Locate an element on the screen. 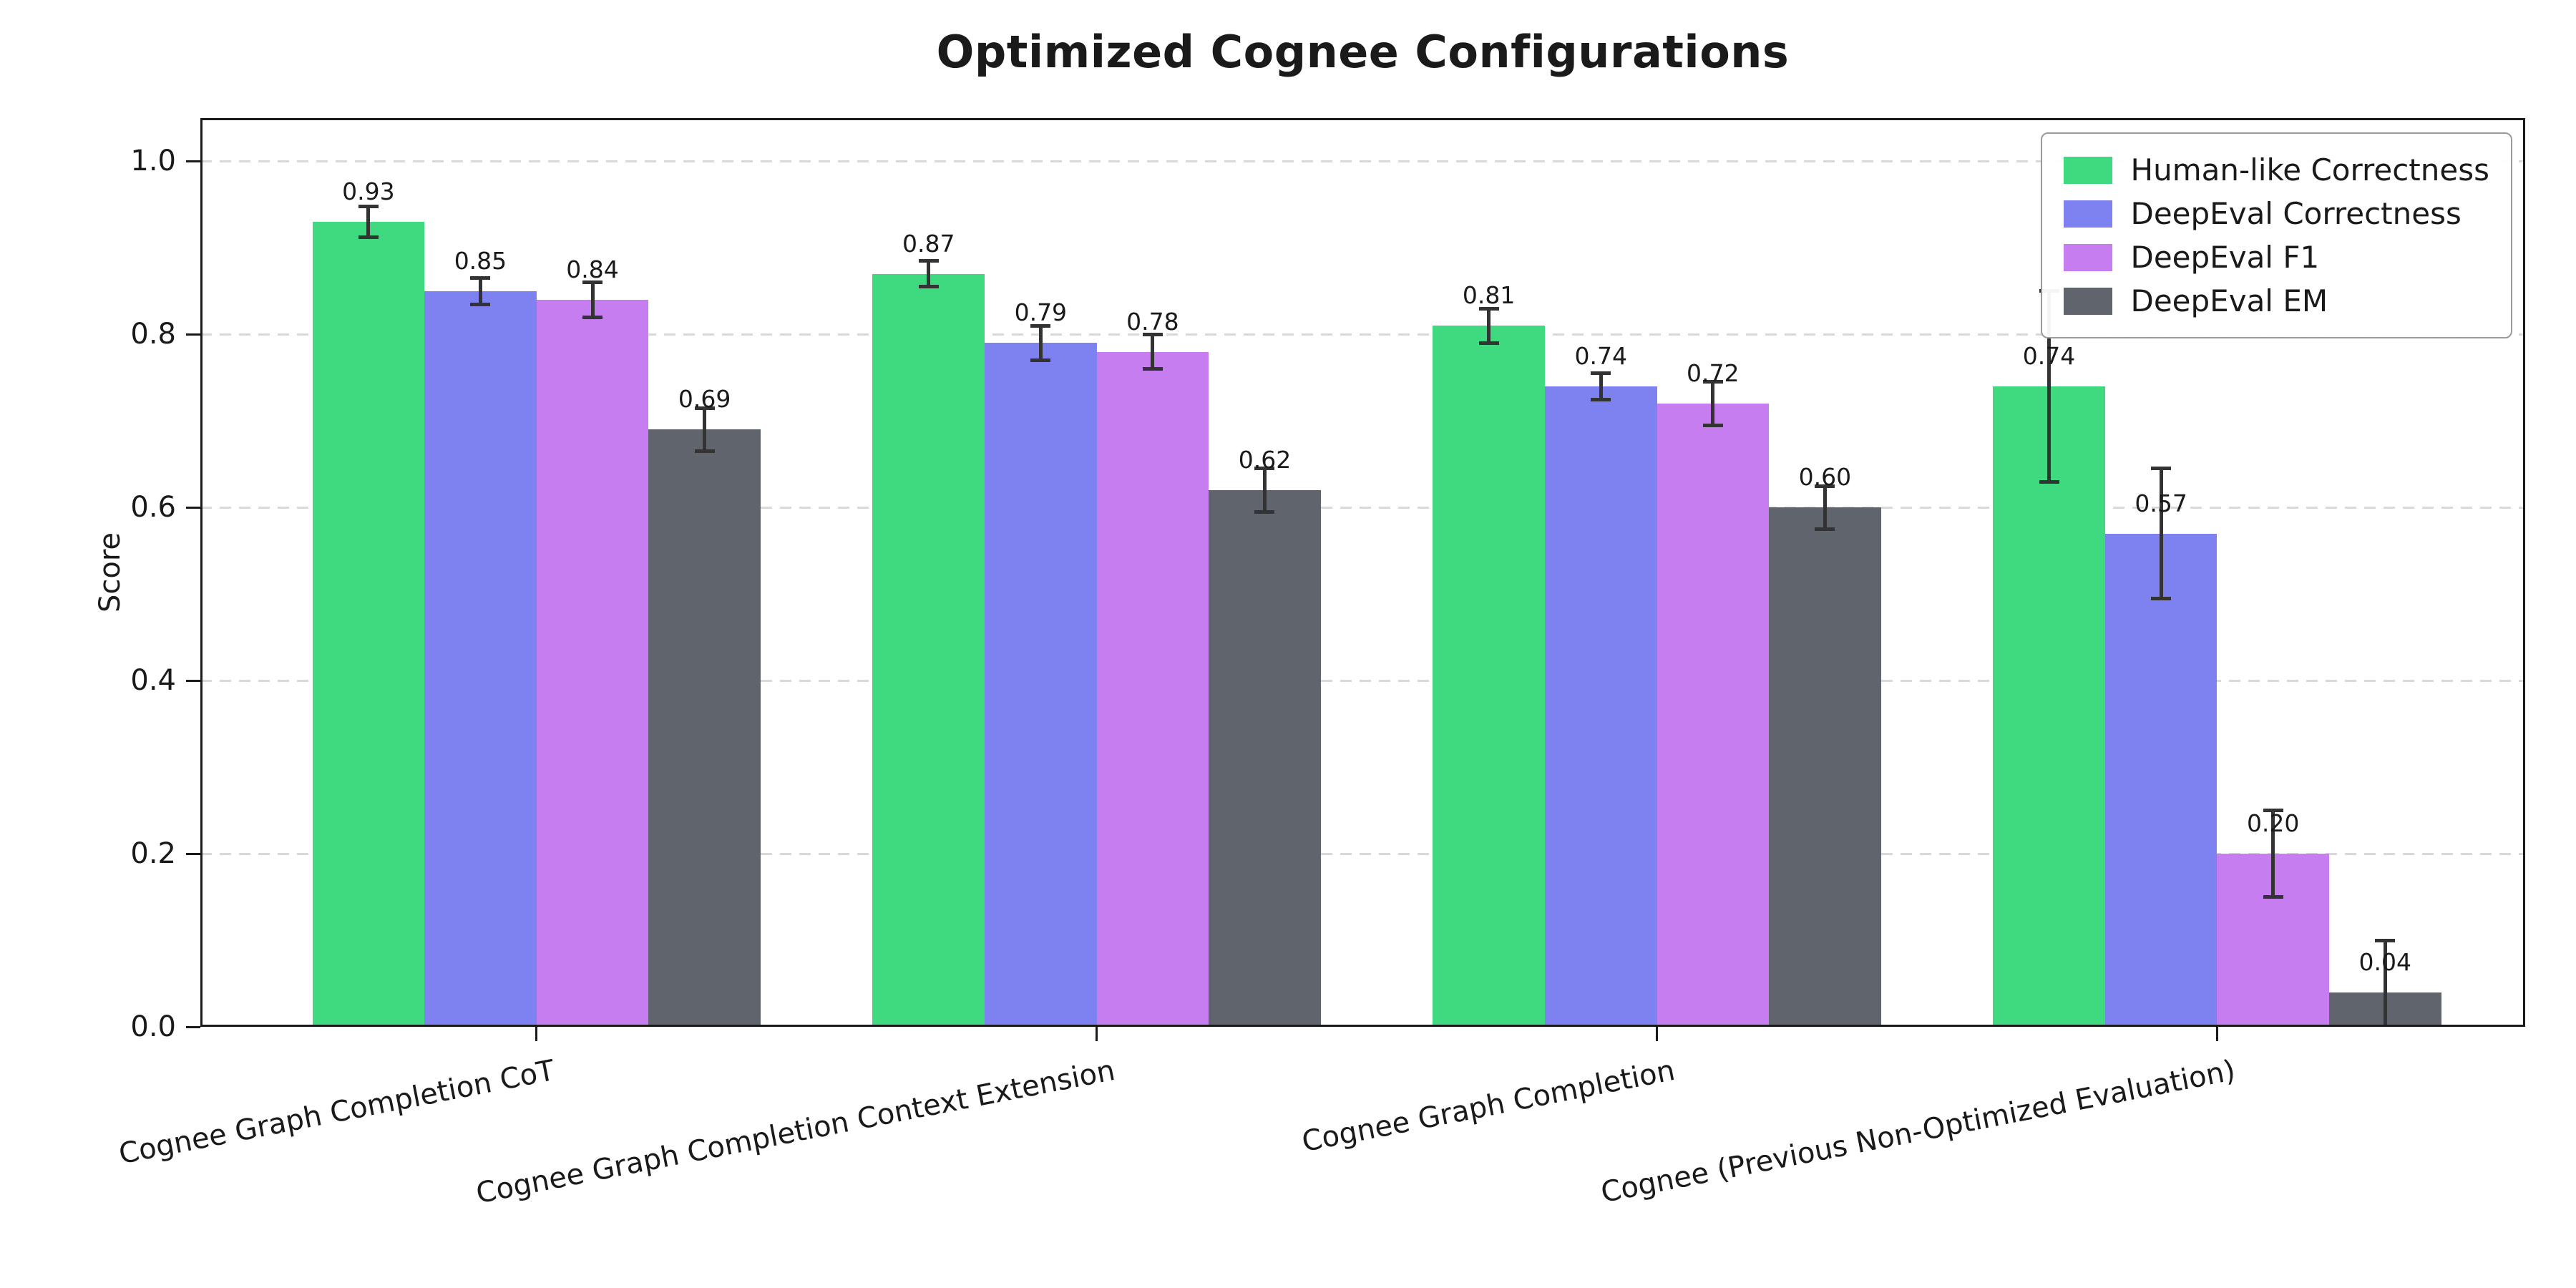 This screenshot has height=1288, width=2576. bar-deepeval-correctness-g3 is located at coordinates (1601, 706).